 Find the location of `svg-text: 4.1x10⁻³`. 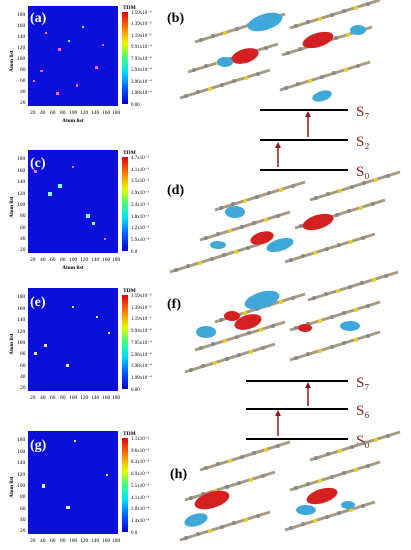

svg-text: 4.1x10⁻³ is located at coordinates (140, 170).